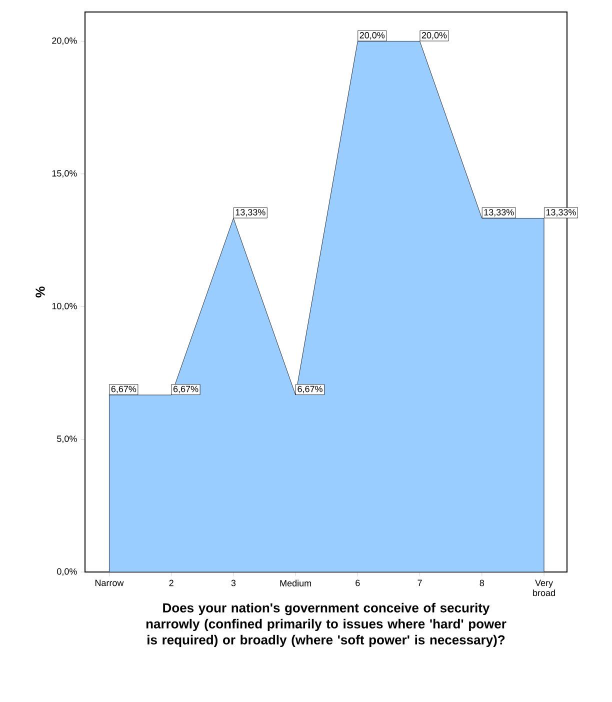 The width and height of the screenshot is (612, 702). What do you see at coordinates (544, 588) in the screenshot?
I see `x-tick-label: Very broad` at bounding box center [544, 588].